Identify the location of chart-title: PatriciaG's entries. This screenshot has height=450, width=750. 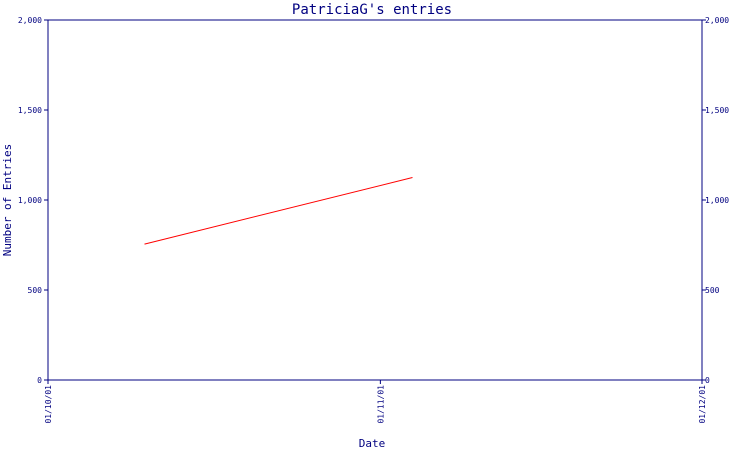
(372, 10).